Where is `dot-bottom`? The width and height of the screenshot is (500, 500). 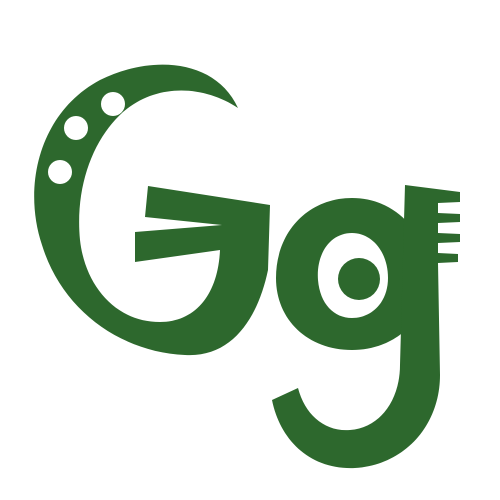
dot-bottom is located at coordinates (60, 172).